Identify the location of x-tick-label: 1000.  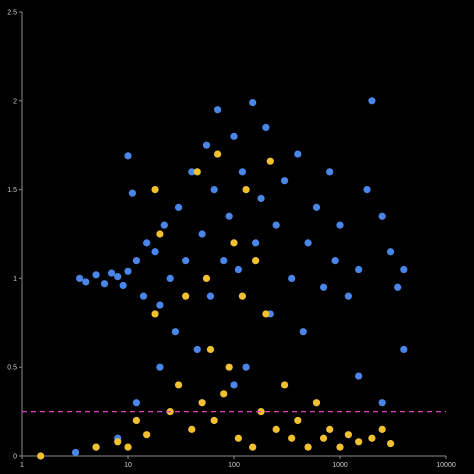
(340, 465).